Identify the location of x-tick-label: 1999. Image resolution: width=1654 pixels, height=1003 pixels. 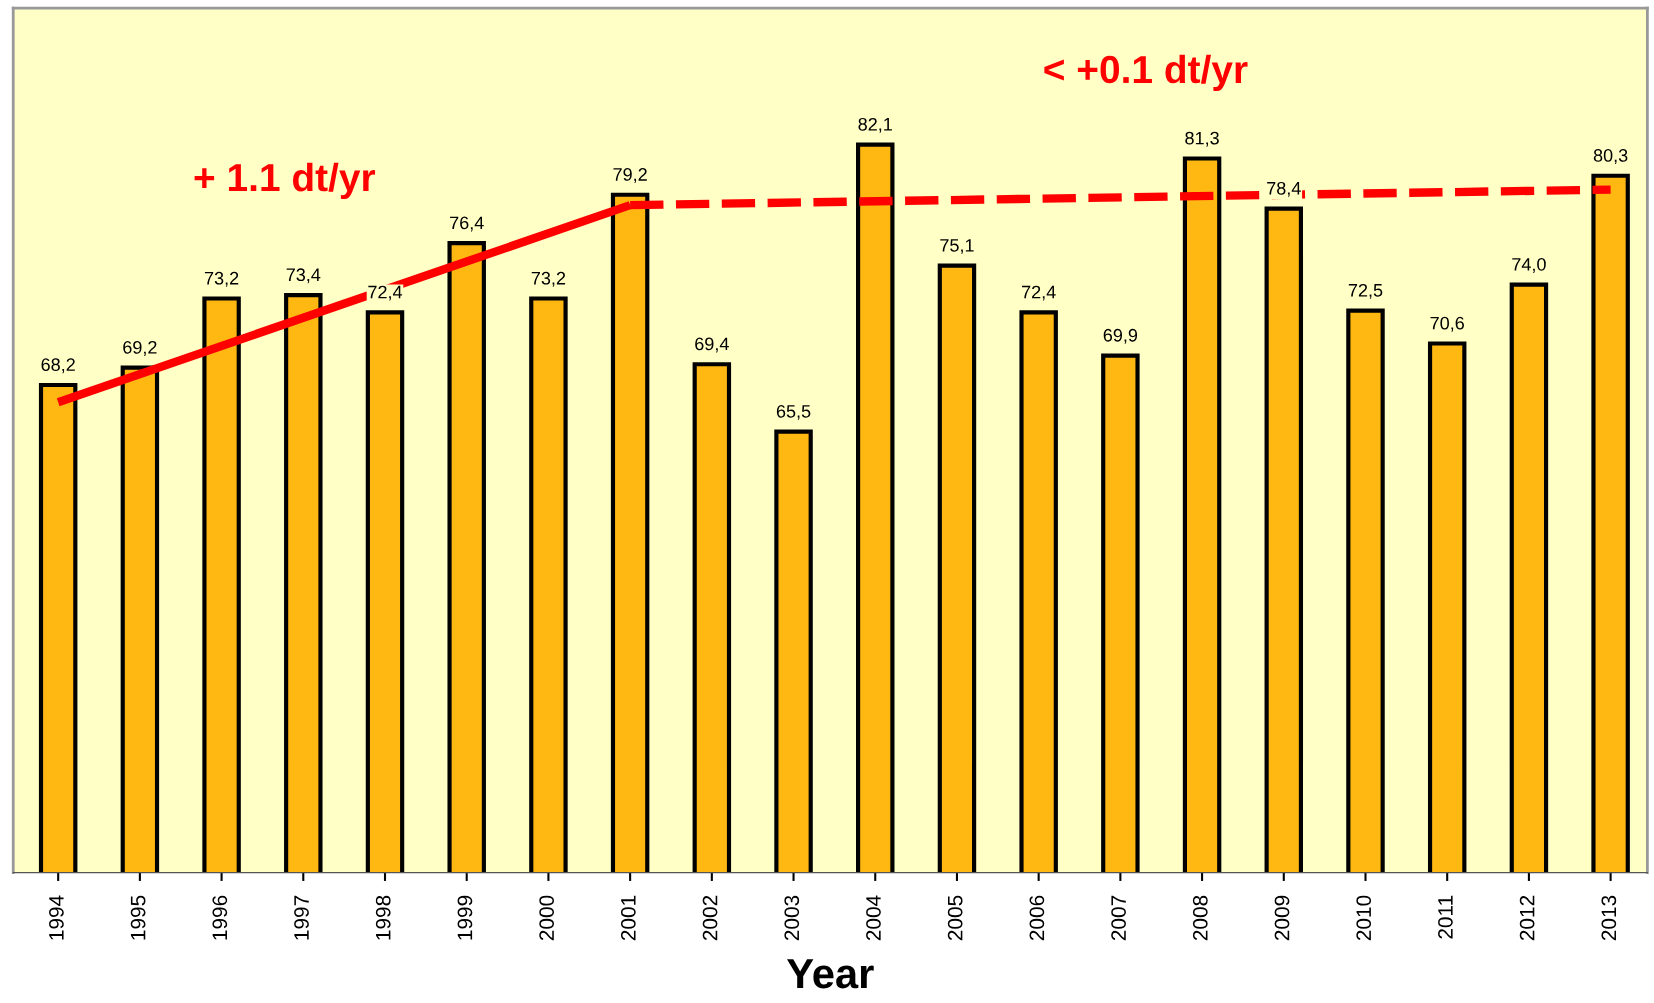
(465, 917).